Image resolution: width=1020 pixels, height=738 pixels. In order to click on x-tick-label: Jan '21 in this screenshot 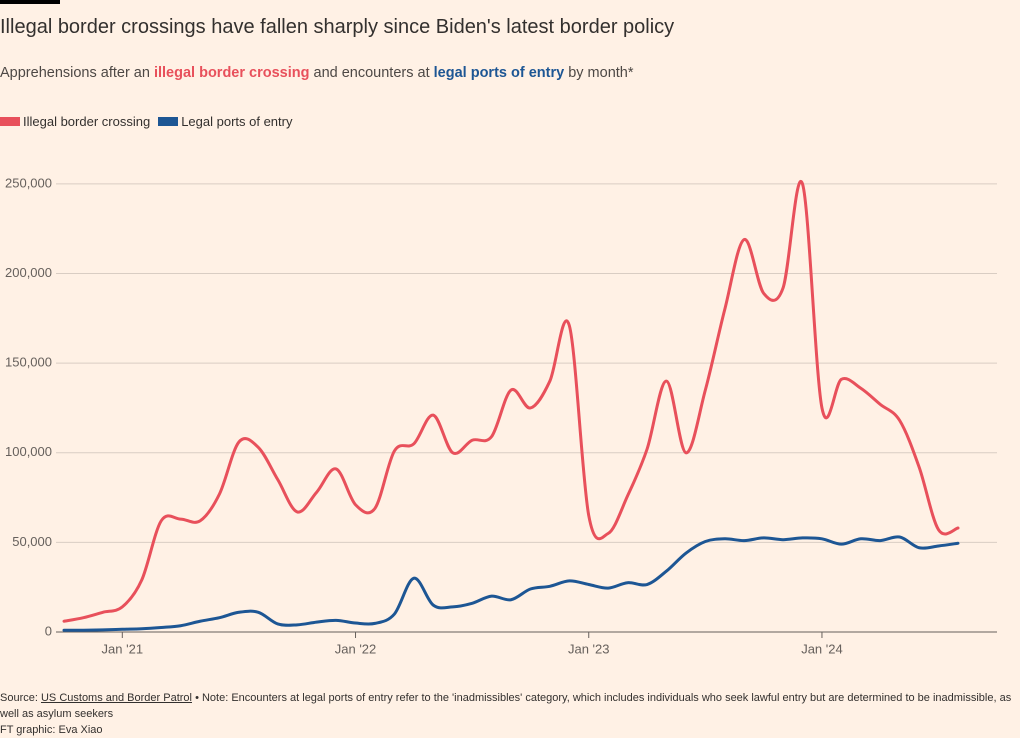, I will do `click(123, 648)`.